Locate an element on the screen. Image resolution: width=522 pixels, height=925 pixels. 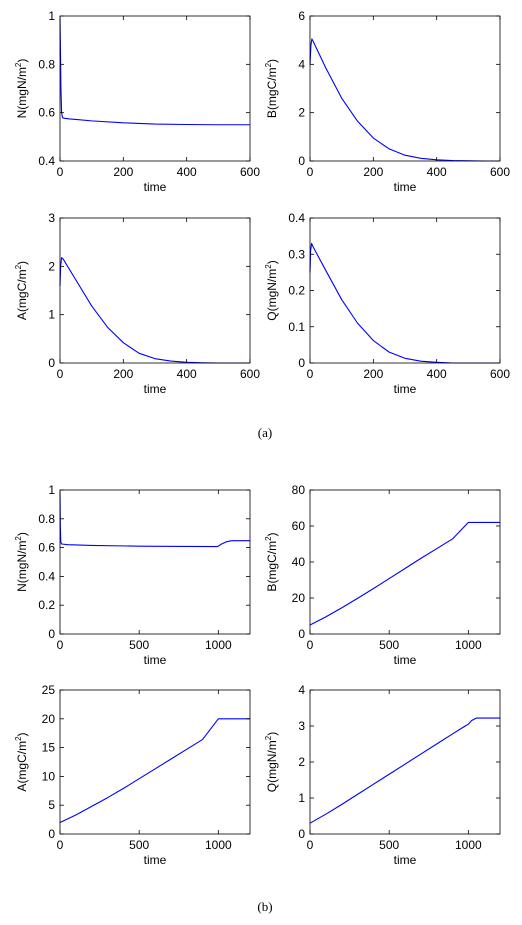
y-axis-label: A(mgC/m2) is located at coordinates (21, 761).